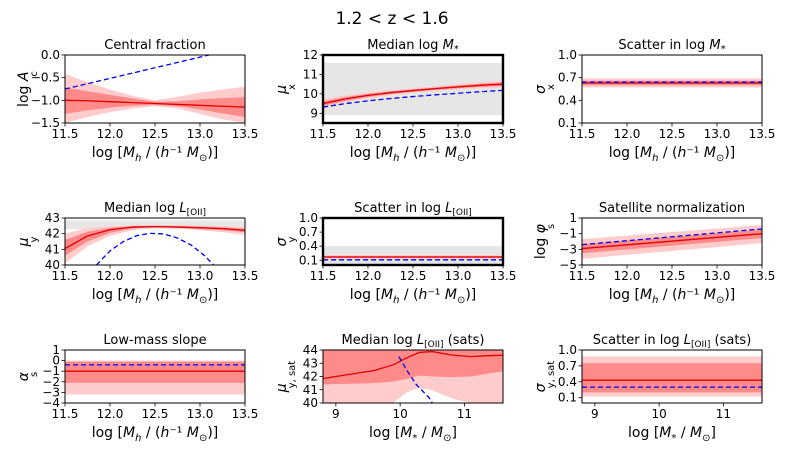 Image resolution: width=785 pixels, height=458 pixels. What do you see at coordinates (51, 403) in the screenshot?
I see `y-tick-label: −4` at bounding box center [51, 403].